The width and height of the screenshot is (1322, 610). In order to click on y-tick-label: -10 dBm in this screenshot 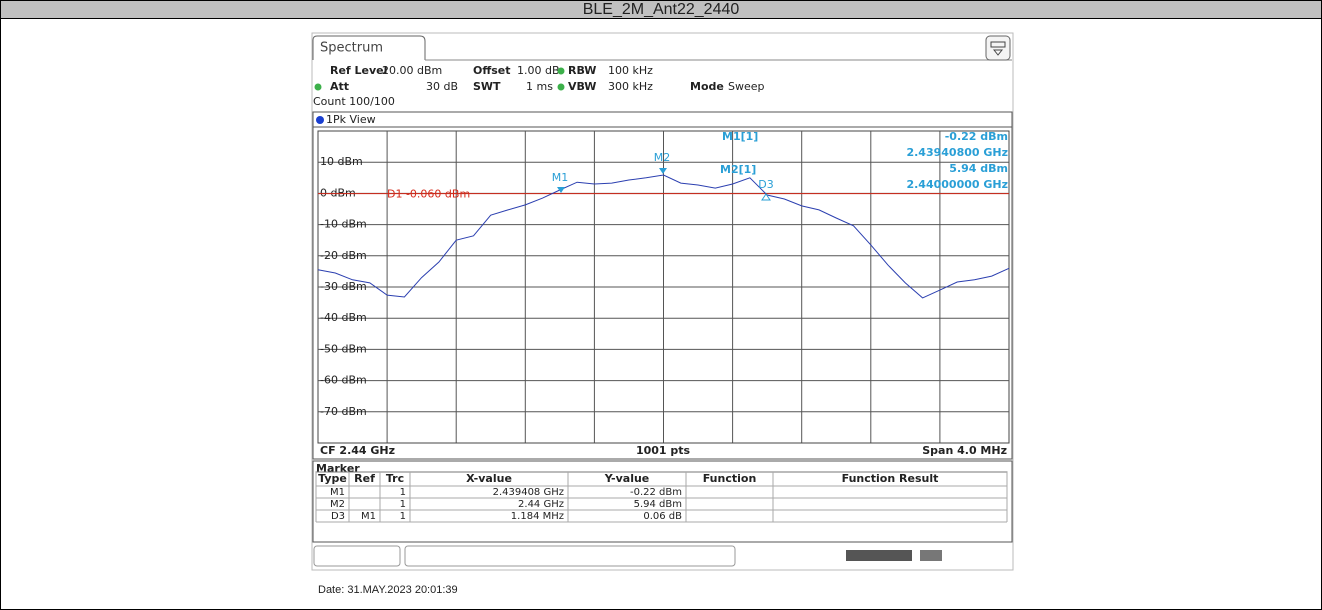, I will do `click(343, 224)`.